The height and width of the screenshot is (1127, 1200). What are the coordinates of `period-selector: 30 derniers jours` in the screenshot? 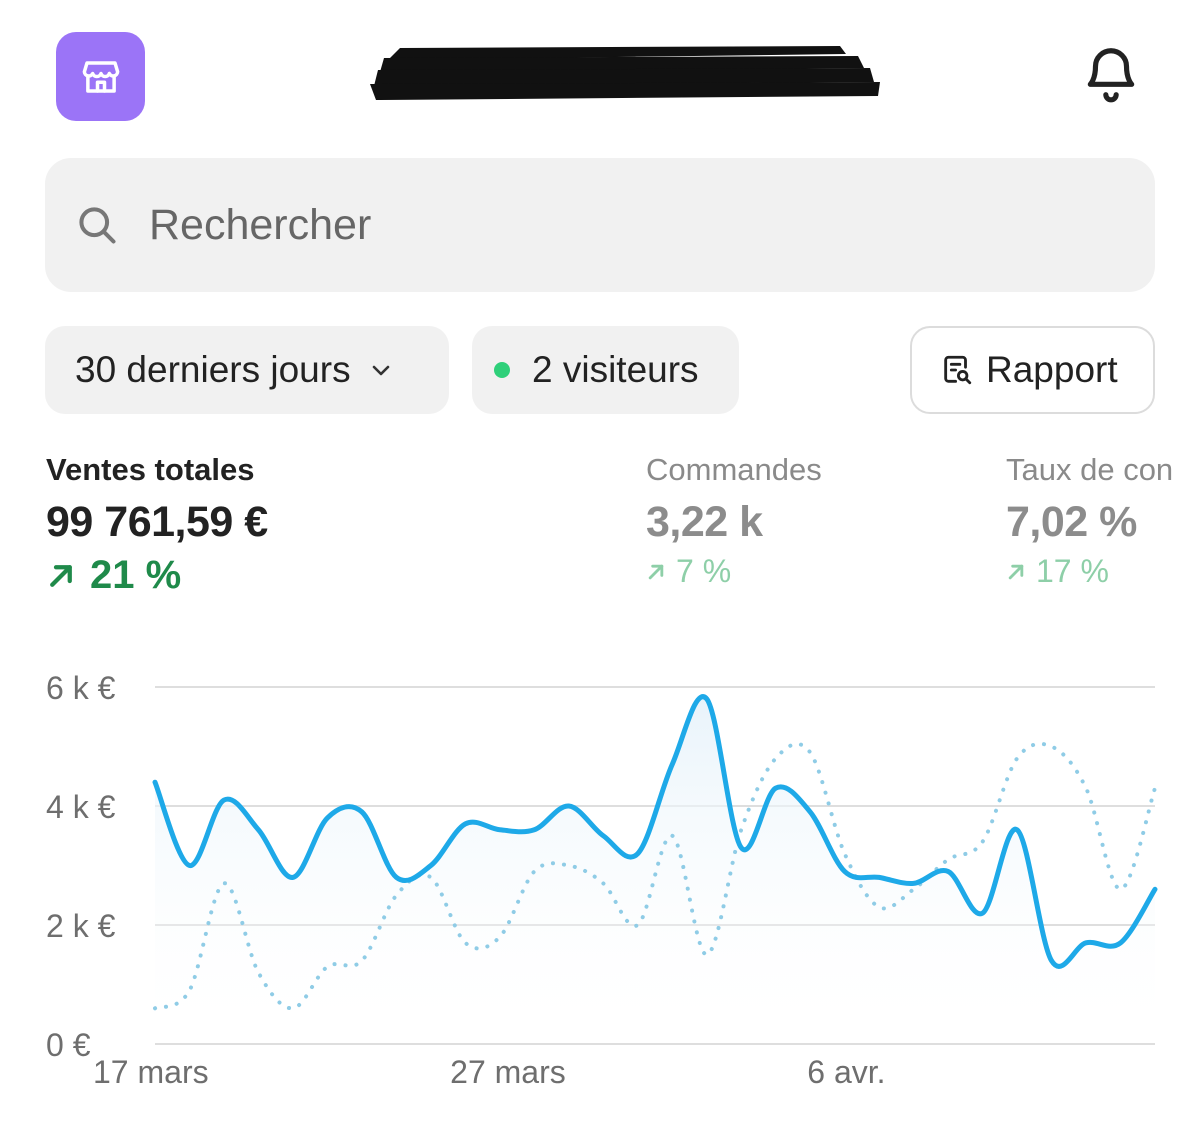 It's located at (247, 370).